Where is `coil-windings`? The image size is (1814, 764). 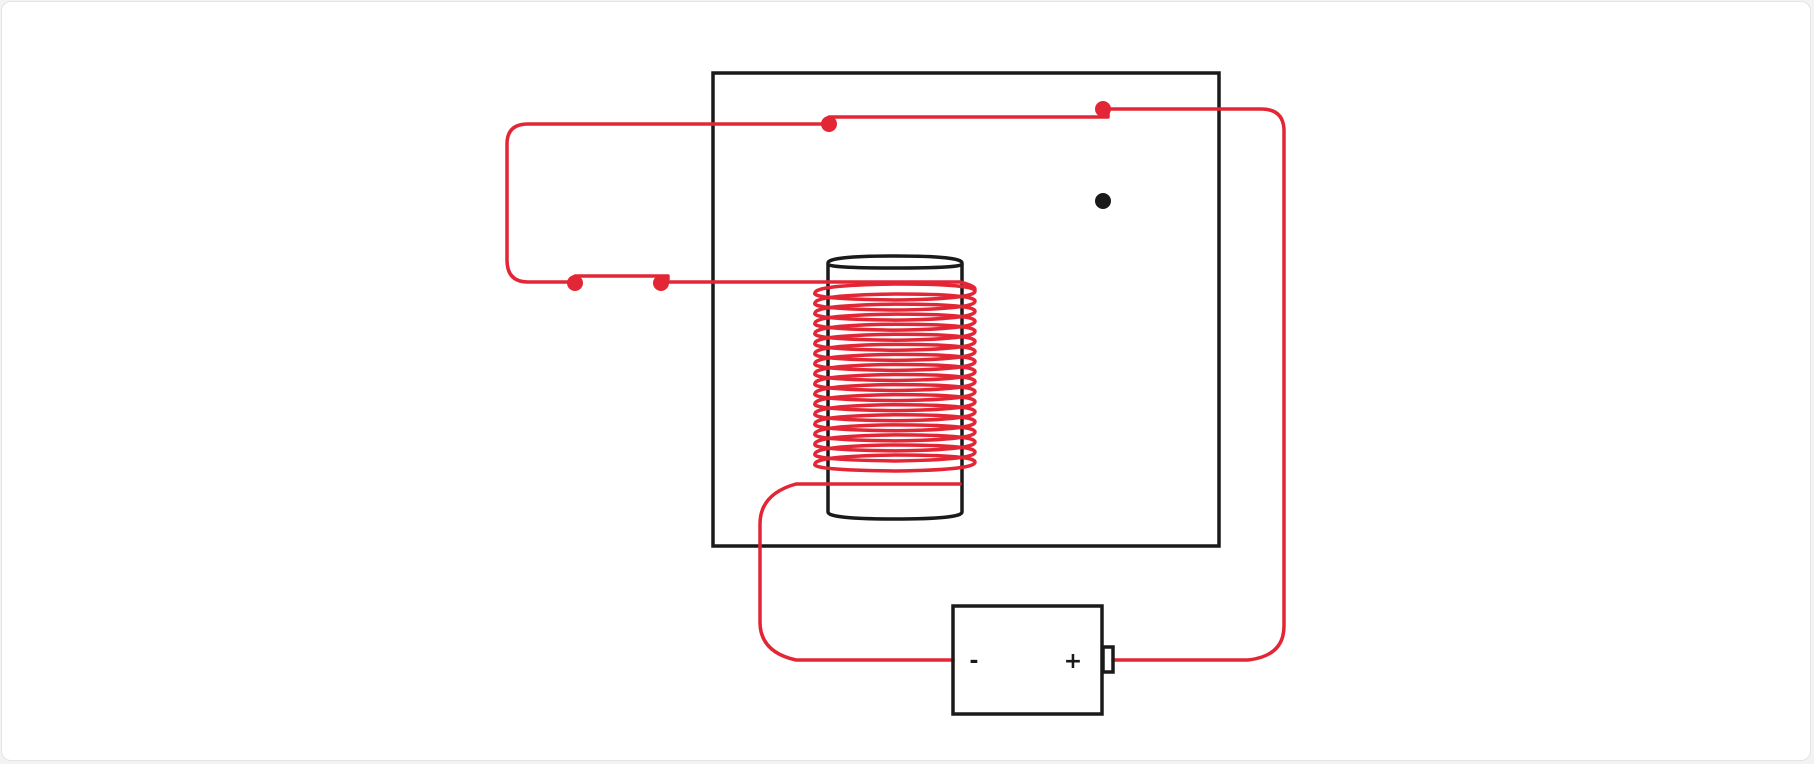 coil-windings is located at coordinates (895, 376).